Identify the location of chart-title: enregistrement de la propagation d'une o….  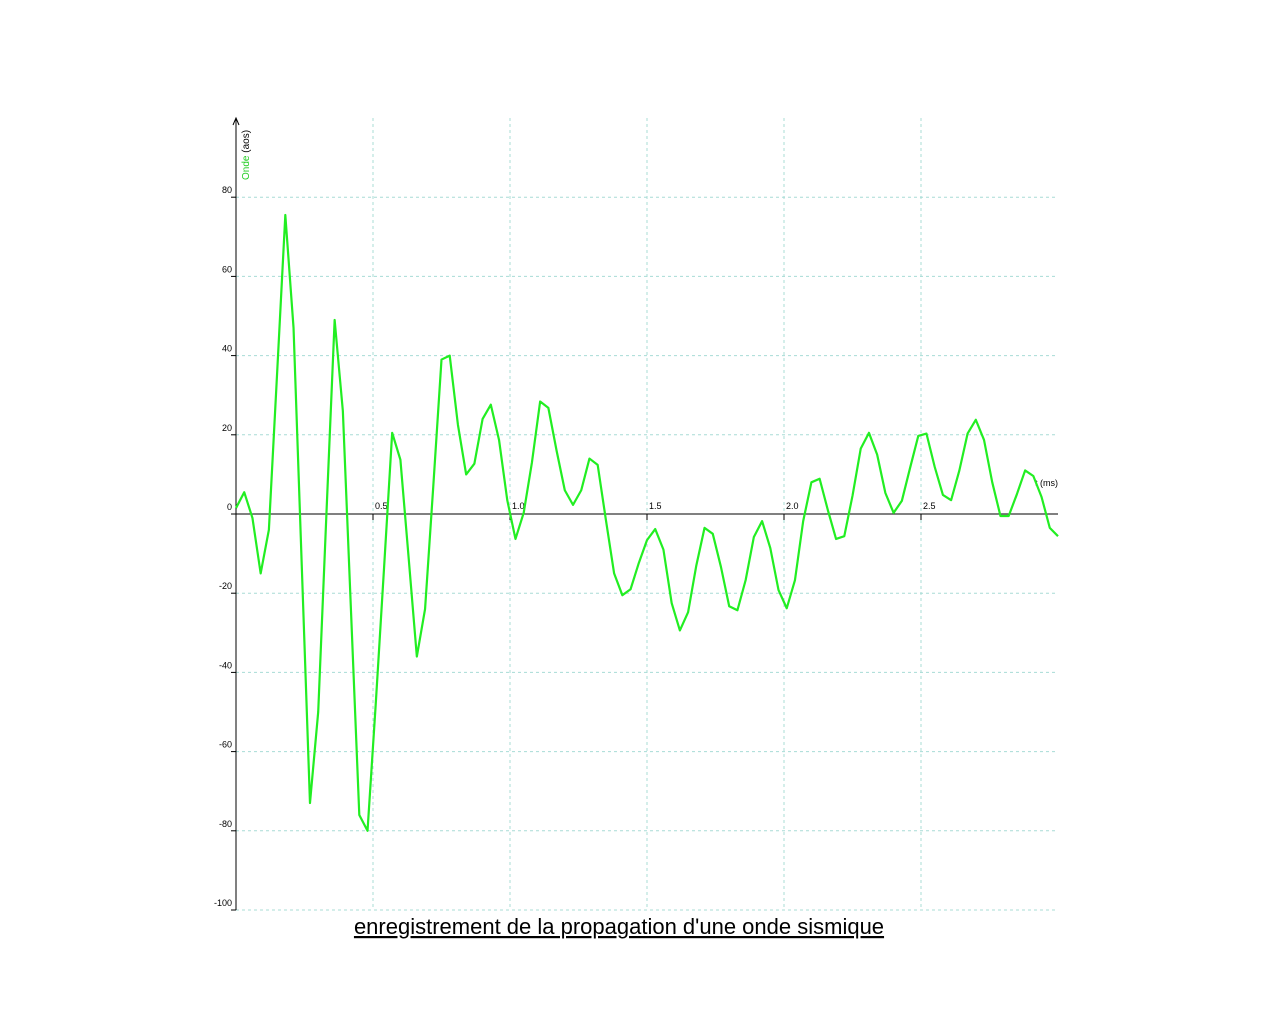
(619, 926).